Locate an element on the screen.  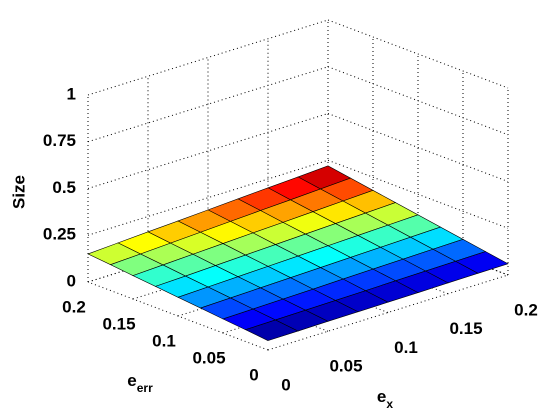
y-tick-label: 0.1 is located at coordinates (164, 340).